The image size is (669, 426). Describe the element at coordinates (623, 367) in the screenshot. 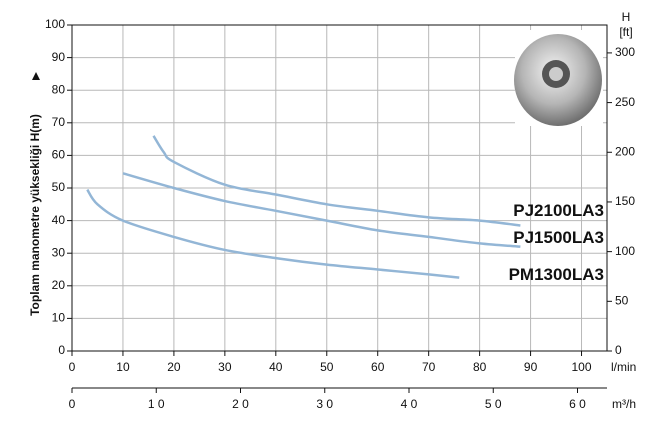

I see `x-axis-label: l/min` at that location.